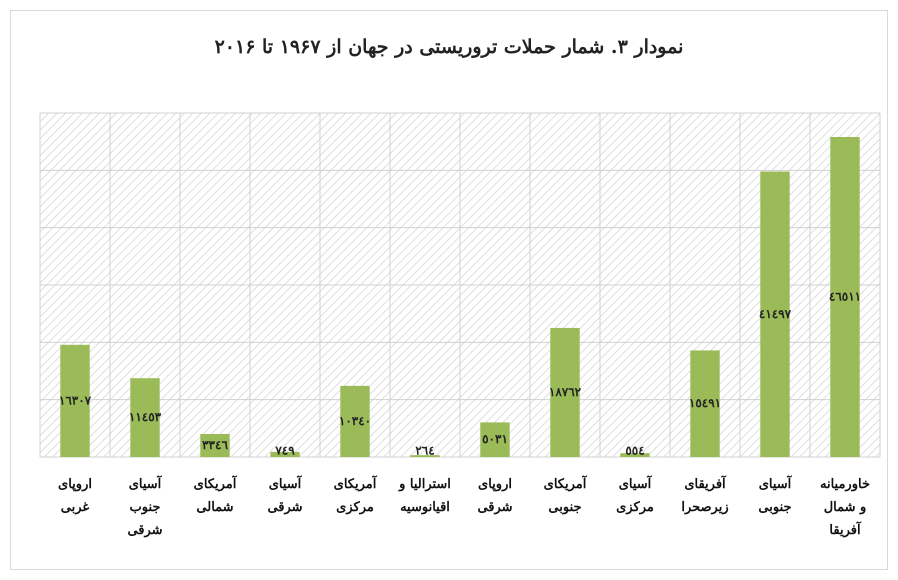  Describe the element at coordinates (635, 496) in the screenshot. I see `x-tick-label: آسیای مرکزی` at that location.